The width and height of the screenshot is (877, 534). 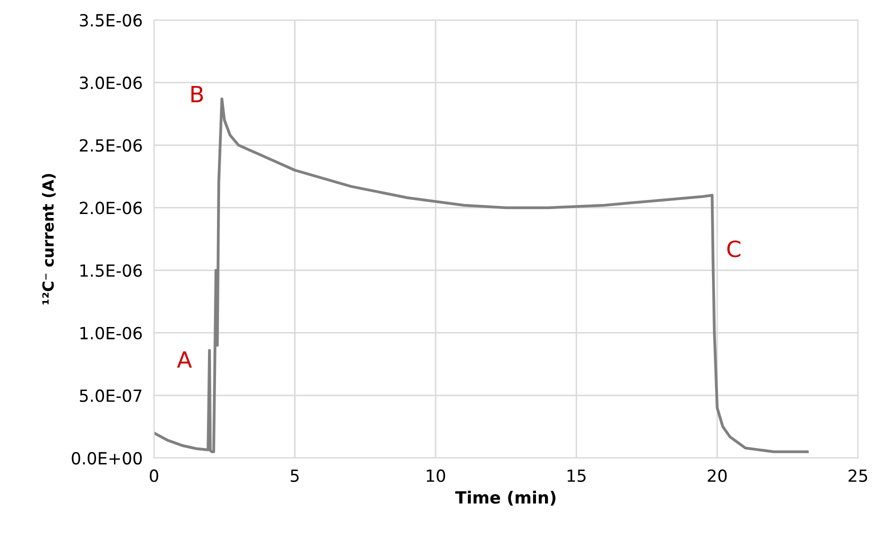 What do you see at coordinates (436, 475) in the screenshot?
I see `x-tick-label: 10` at bounding box center [436, 475].